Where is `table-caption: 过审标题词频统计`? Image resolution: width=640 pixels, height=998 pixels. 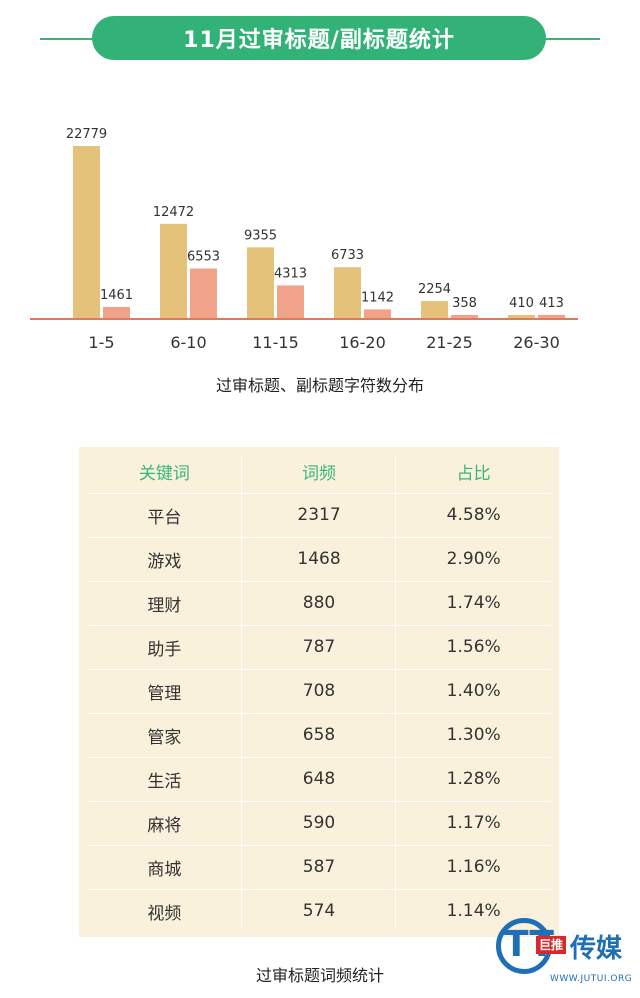 table-caption: 过审标题词频统计 is located at coordinates (319, 975).